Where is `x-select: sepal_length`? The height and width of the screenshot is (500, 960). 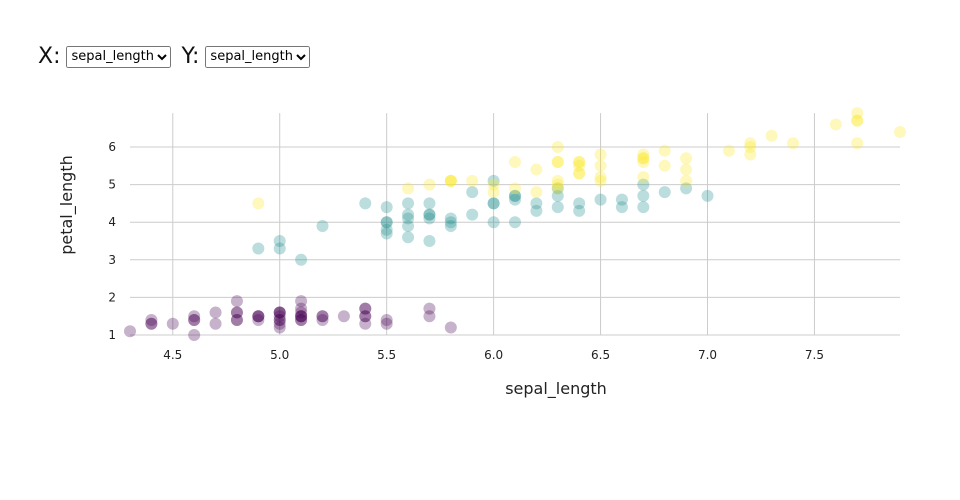 x-select: sepal_length is located at coordinates (119, 56).